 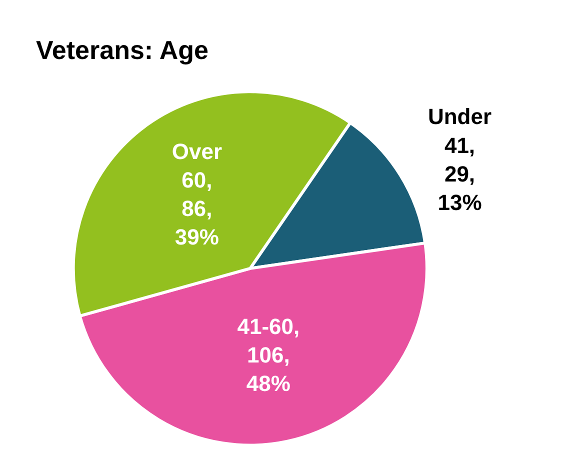 What do you see at coordinates (122, 50) in the screenshot?
I see `chart-title: Veterans: Age` at bounding box center [122, 50].